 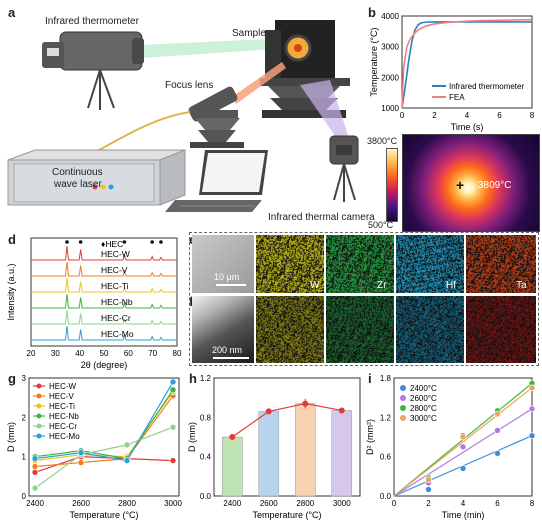 I want to click on y-tick-label: 0.8, so click(x=206, y=417).